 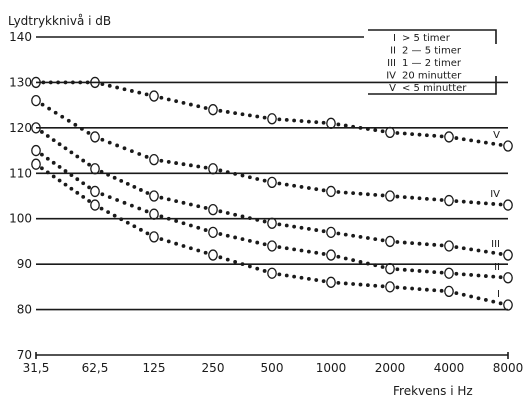 I want to click on x-tick-label: 31,5, so click(x=36, y=368).